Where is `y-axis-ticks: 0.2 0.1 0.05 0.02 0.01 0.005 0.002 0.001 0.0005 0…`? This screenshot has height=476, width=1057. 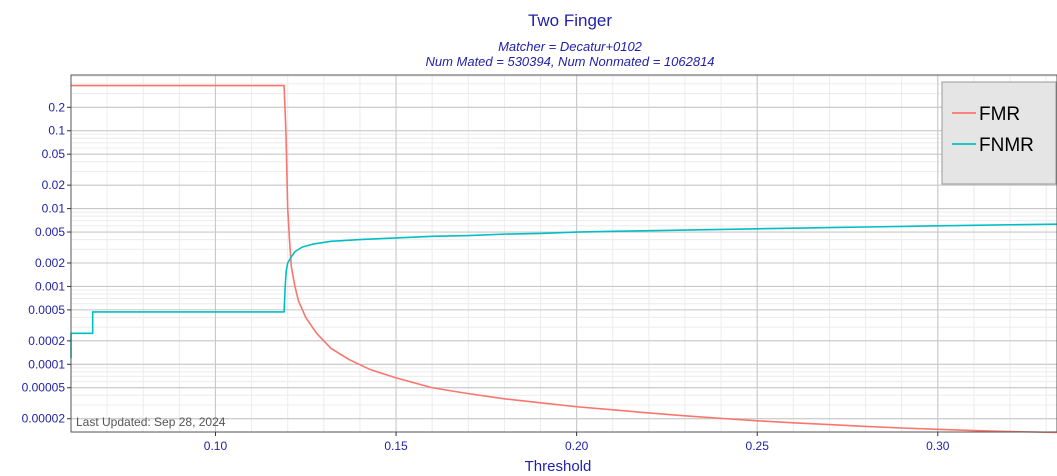
y-axis-ticks: 0.2 0.1 0.05 0.02 0.01 0.005 0.002 0.001 0.0005 0… is located at coordinates (46, 263).